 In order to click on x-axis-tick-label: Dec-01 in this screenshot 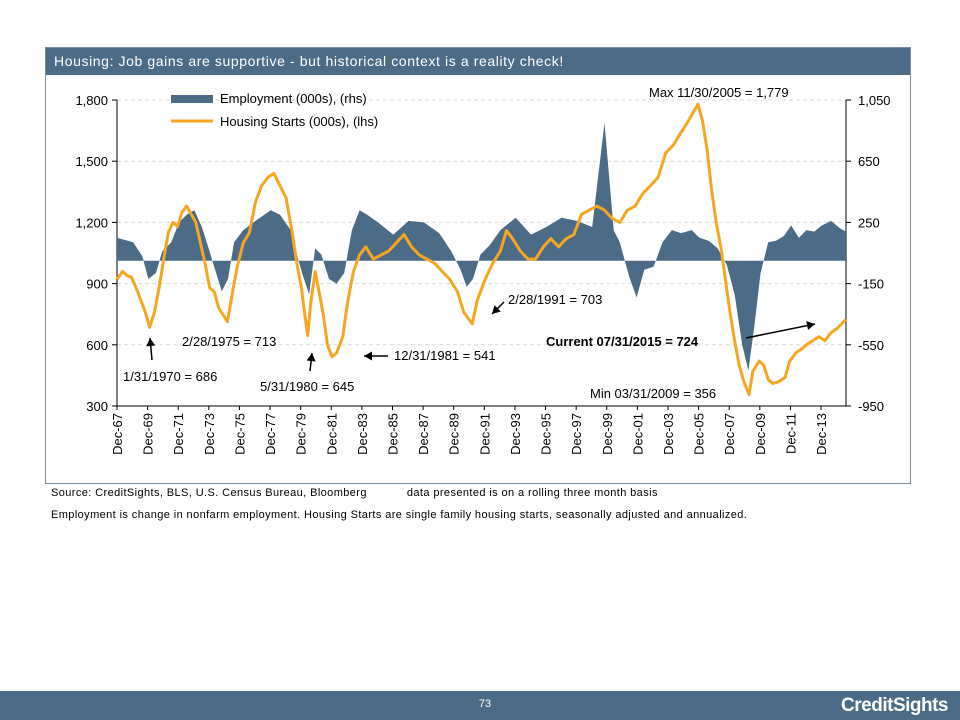, I will do `click(637, 434)`.